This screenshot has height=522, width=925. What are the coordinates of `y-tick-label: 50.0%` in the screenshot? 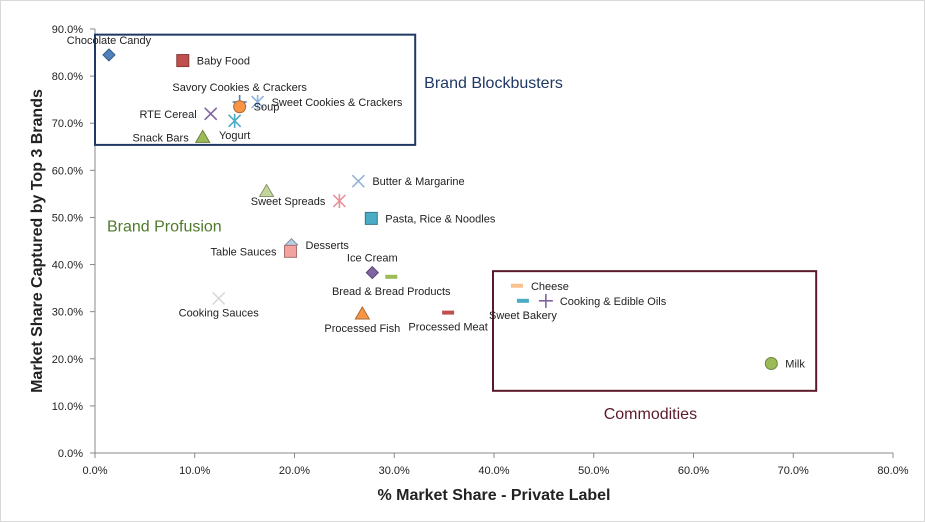 It's located at (67, 218).